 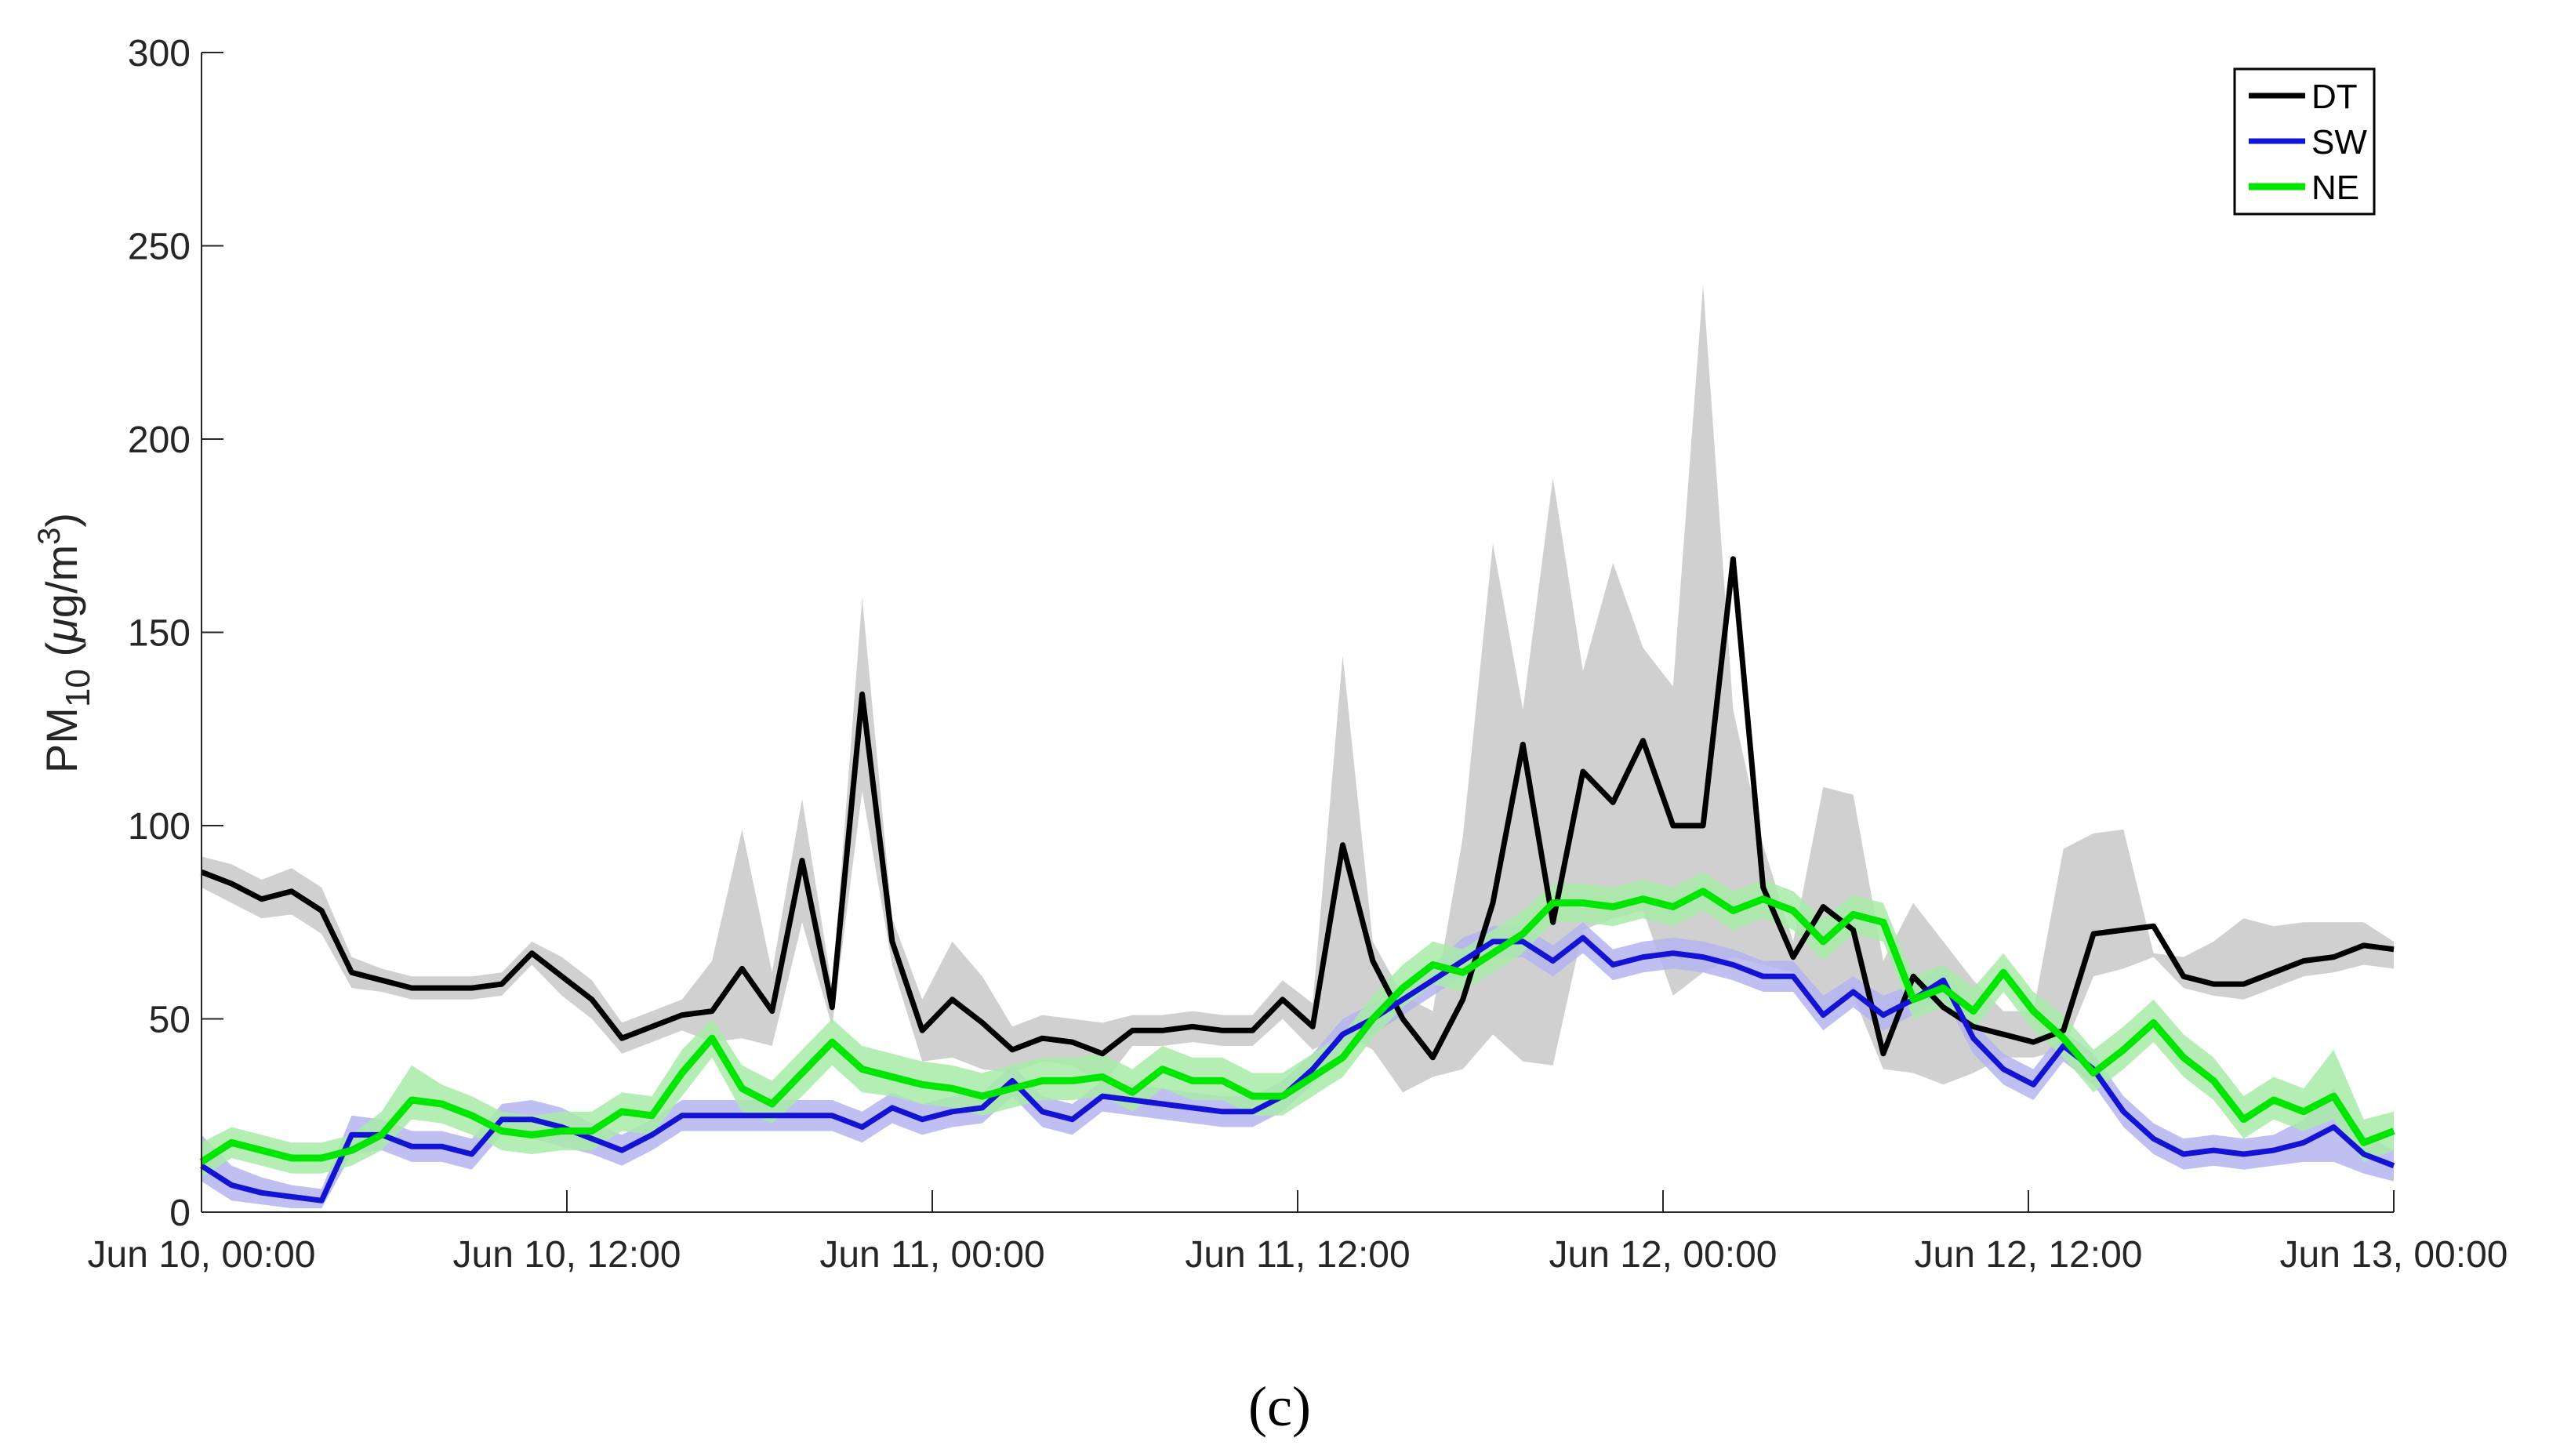 What do you see at coordinates (202, 1255) in the screenshot?
I see `x-tick-label: Jun 10, 00:00` at bounding box center [202, 1255].